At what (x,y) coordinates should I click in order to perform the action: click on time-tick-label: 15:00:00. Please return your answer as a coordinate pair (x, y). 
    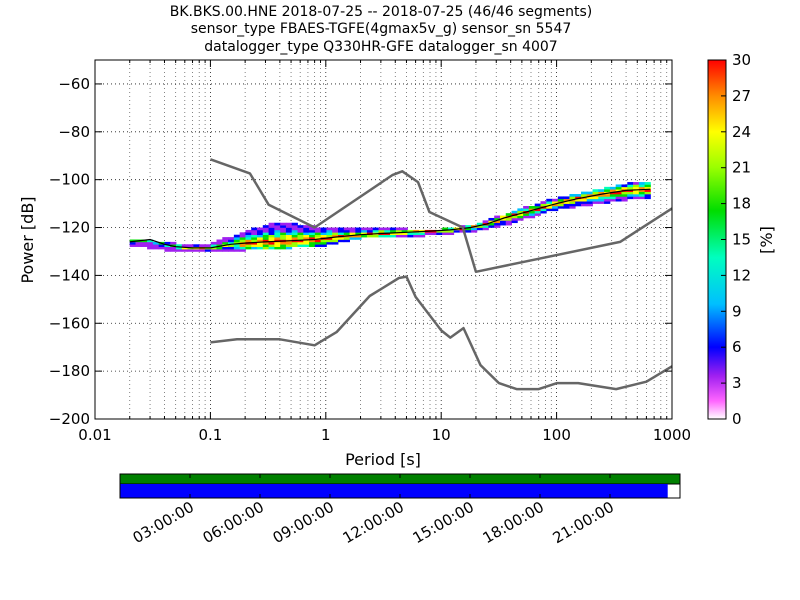
    Looking at the image, I should click on (443, 522).